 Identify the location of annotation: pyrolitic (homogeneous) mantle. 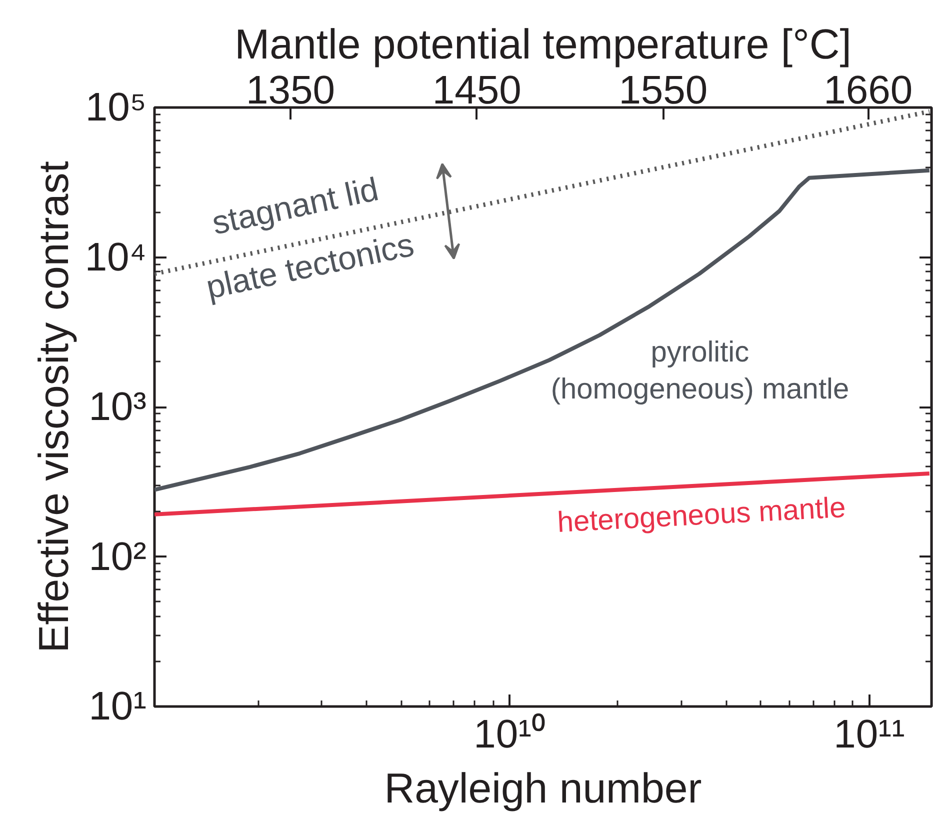
(700, 371).